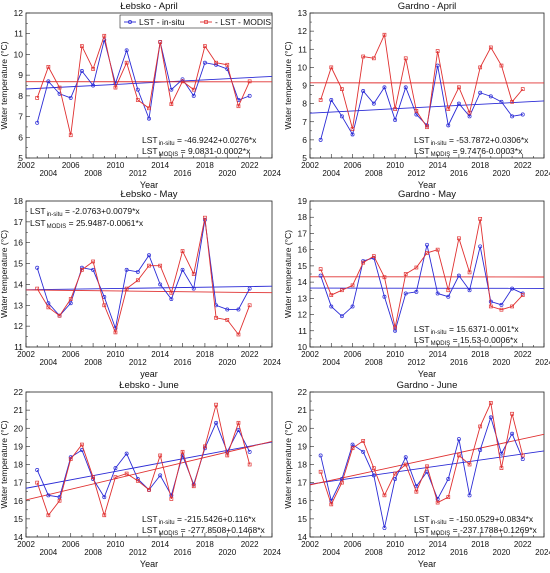  What do you see at coordinates (196, 21) in the screenshot?
I see `legend-box` at bounding box center [196, 21].